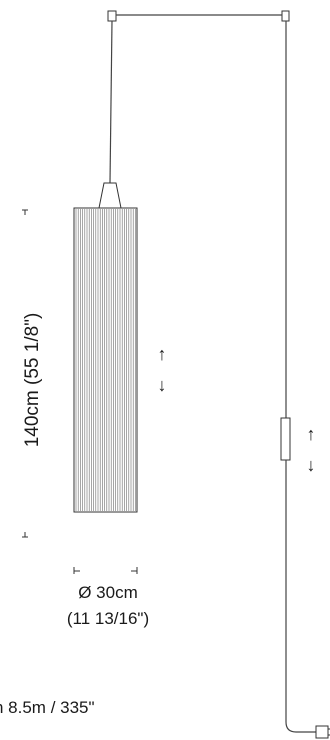 Image resolution: width=330 pixels, height=740 pixels. What do you see at coordinates (162, 385) in the screenshot?
I see `lamp-down-arrow-icon: ↓` at bounding box center [162, 385].